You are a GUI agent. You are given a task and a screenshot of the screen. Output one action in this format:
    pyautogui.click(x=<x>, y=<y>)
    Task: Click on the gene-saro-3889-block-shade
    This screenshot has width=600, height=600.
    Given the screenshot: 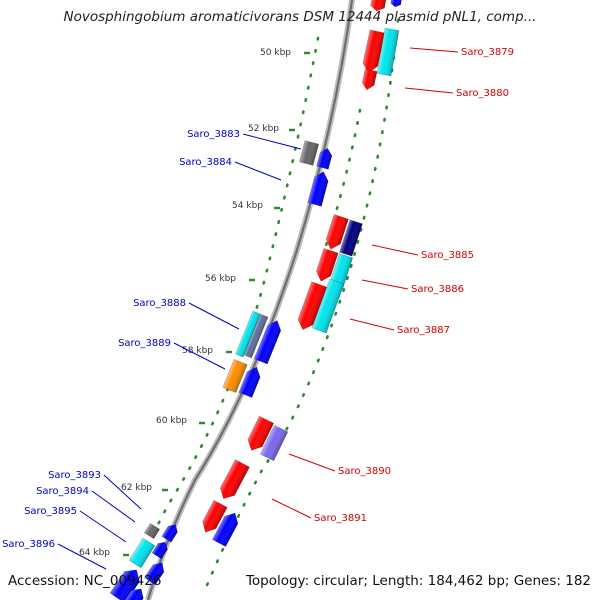 What is the action you would take?
    pyautogui.click(x=235, y=376)
    